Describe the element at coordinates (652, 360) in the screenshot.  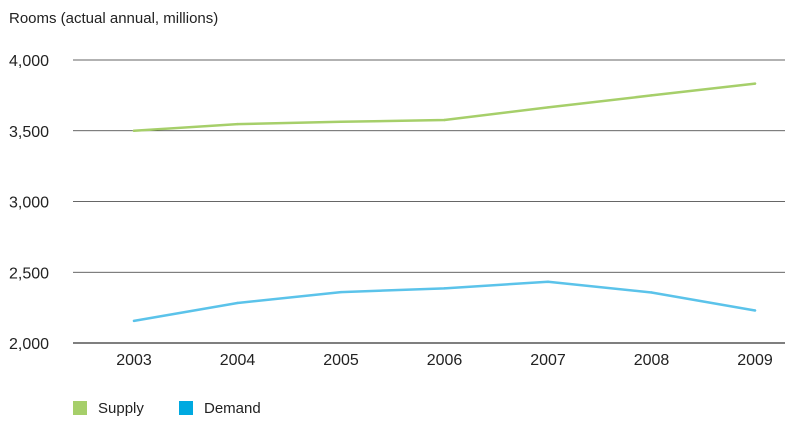
I see `x-tick-label: 2008` at that location.